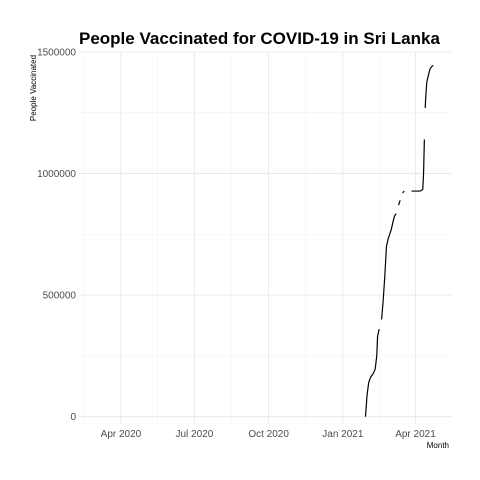 The width and height of the screenshot is (480, 480). Describe the element at coordinates (56, 53) in the screenshot. I see `y-tick-label: 1500000` at that location.